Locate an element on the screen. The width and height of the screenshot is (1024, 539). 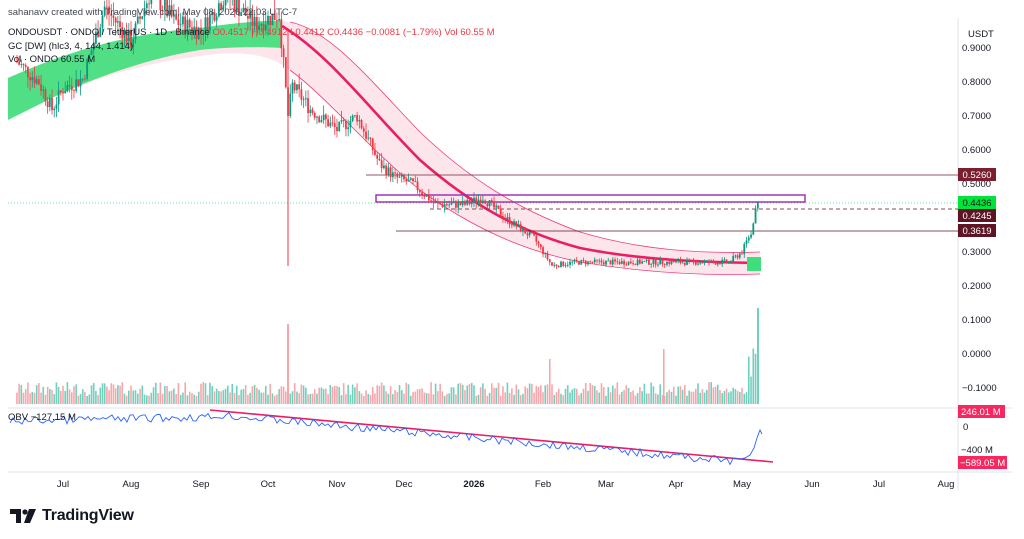
time-tick-10: May is located at coordinates (742, 484).